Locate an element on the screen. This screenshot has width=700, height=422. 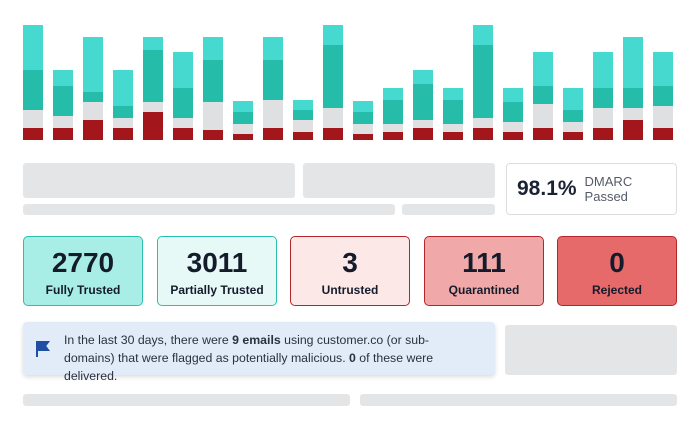
alert-segment: 9 emails is located at coordinates (256, 340).